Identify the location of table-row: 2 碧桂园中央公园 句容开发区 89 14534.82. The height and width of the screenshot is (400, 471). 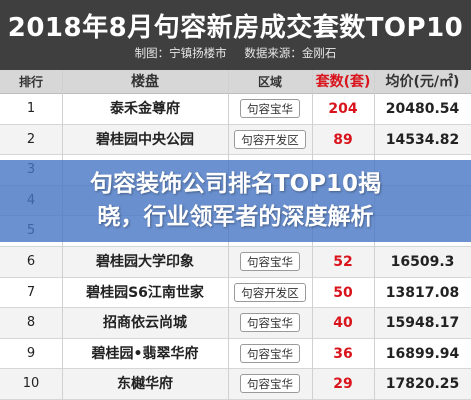
(235, 140).